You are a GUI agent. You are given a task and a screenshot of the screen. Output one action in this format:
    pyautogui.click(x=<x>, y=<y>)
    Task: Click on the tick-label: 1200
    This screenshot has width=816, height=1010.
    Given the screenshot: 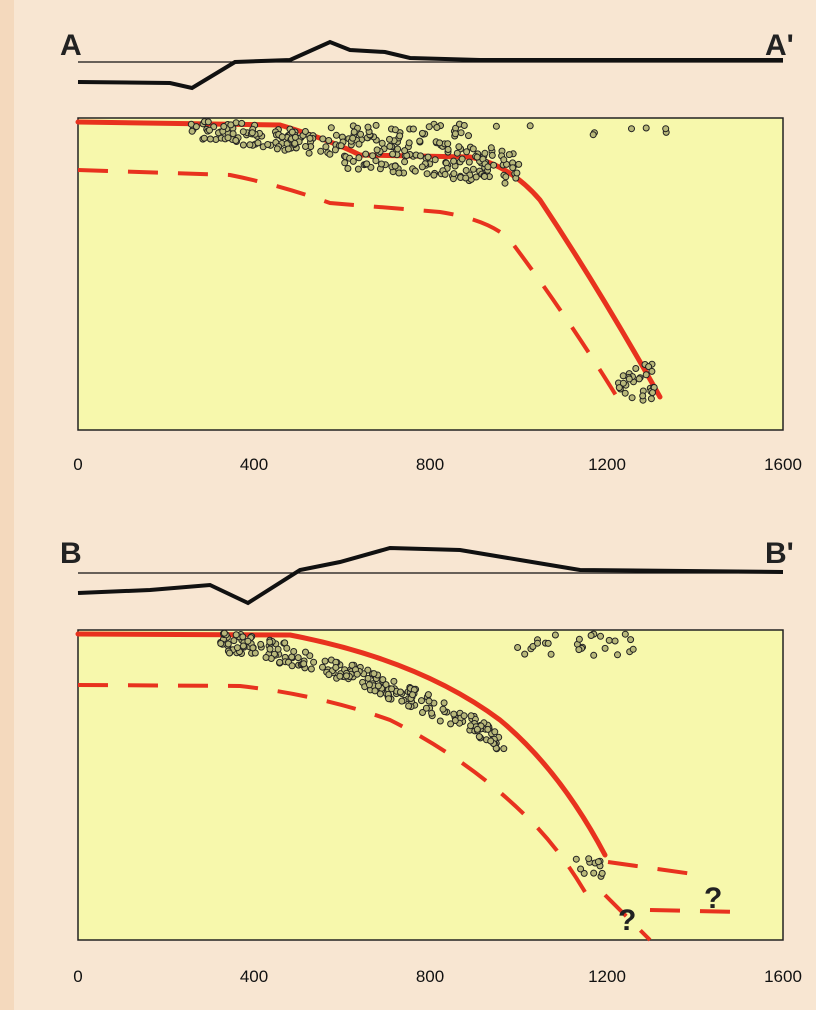 What is the action you would take?
    pyautogui.click(x=607, y=464)
    